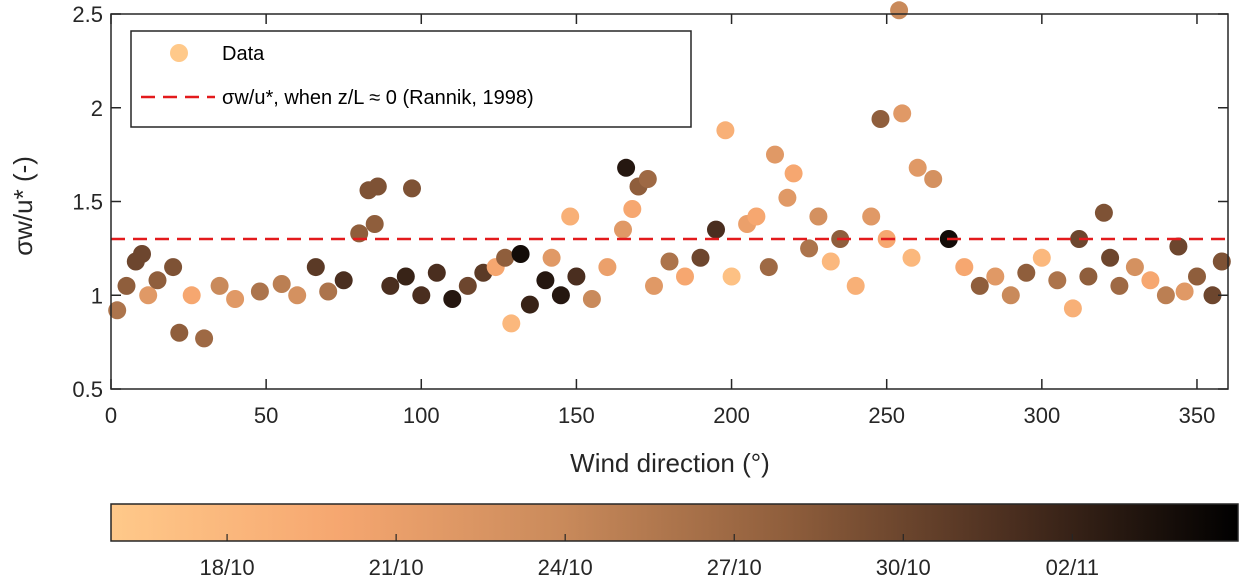 The width and height of the screenshot is (1240, 585). I want to click on x-tick-label: 150, so click(576, 415).